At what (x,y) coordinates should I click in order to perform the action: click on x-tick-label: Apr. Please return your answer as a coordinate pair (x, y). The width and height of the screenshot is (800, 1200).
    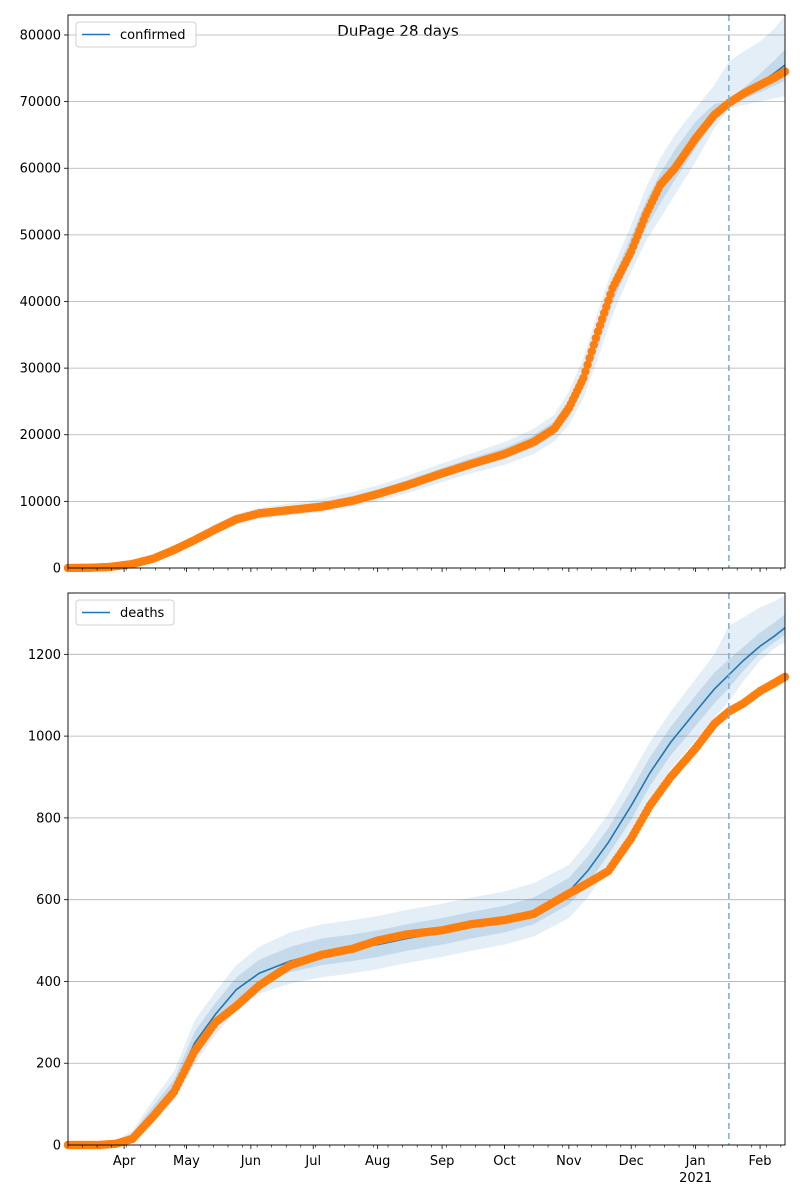
    Looking at the image, I should click on (124, 1161).